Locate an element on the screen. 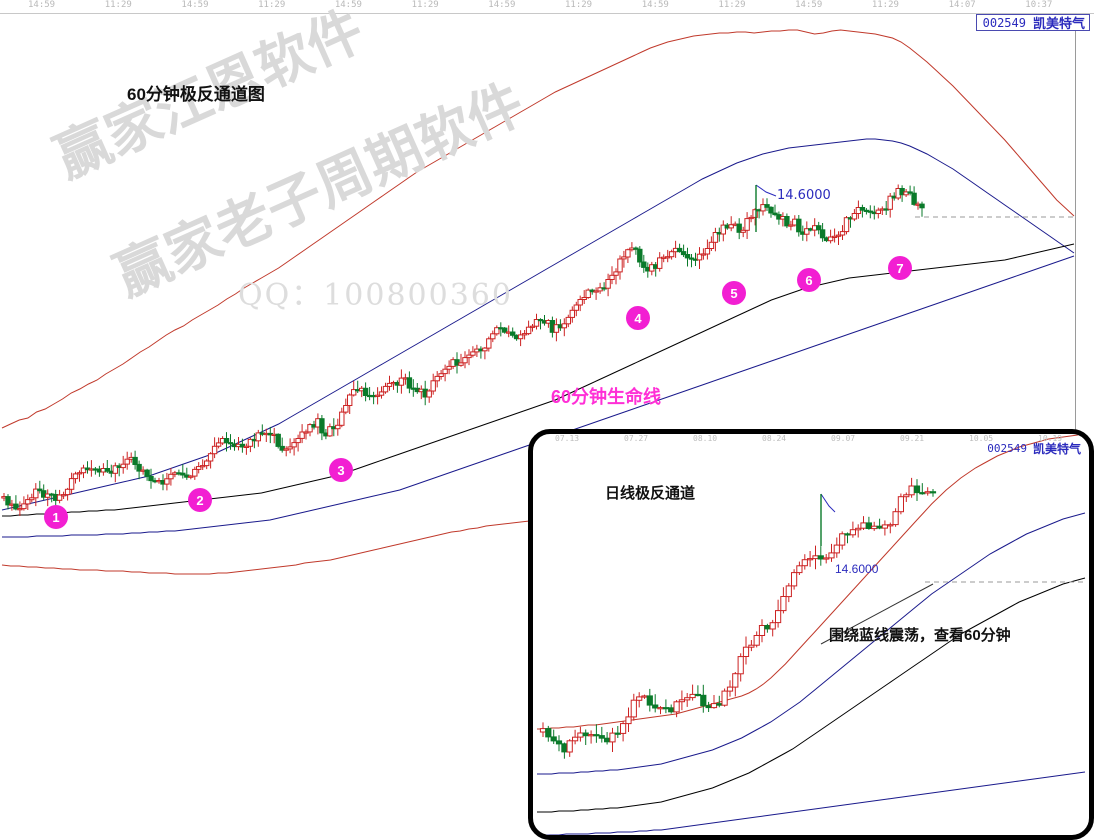 The image size is (1094, 840). main-symbol-name: 凯美特气 is located at coordinates (1058, 23).